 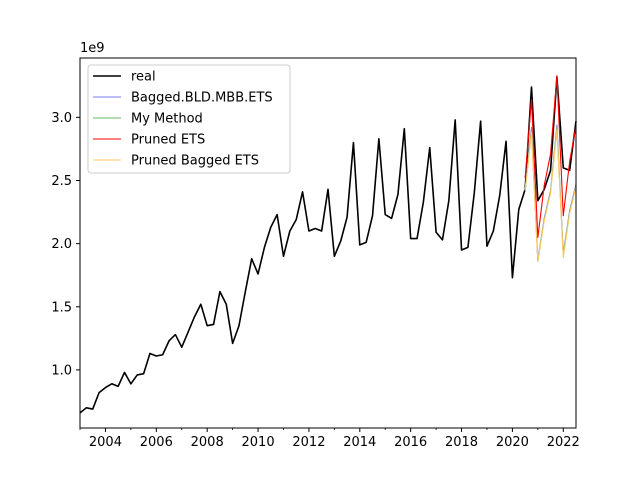 What do you see at coordinates (563, 442) in the screenshot?
I see `x-tick-label: 2022` at bounding box center [563, 442].